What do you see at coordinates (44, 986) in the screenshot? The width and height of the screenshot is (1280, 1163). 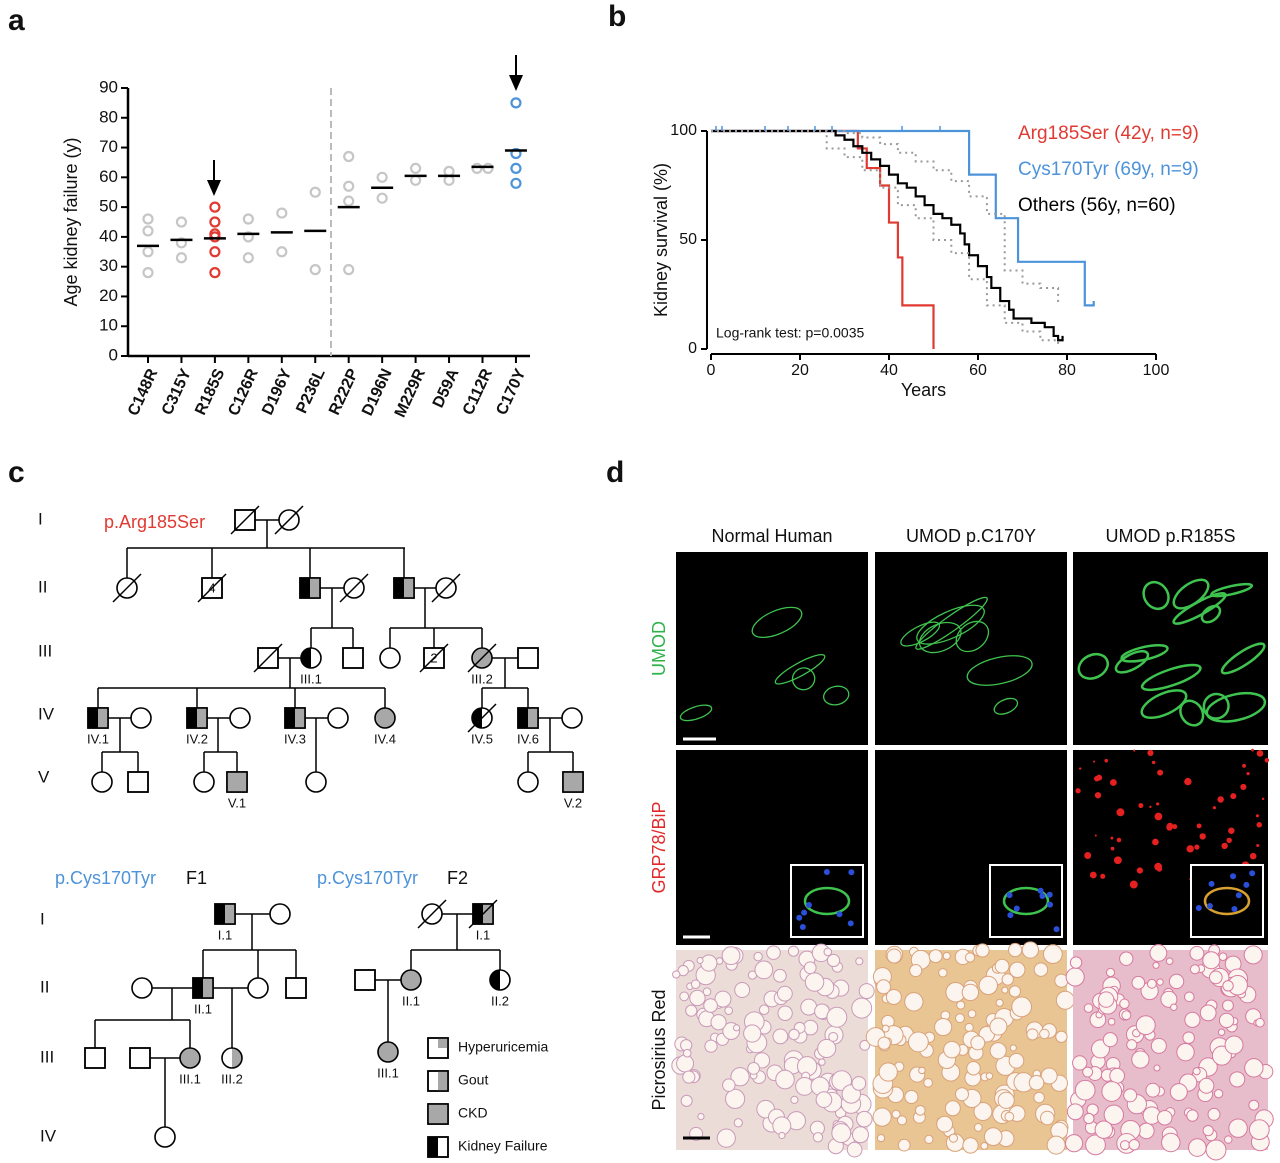 I see `generation-label: II` at bounding box center [44, 986].